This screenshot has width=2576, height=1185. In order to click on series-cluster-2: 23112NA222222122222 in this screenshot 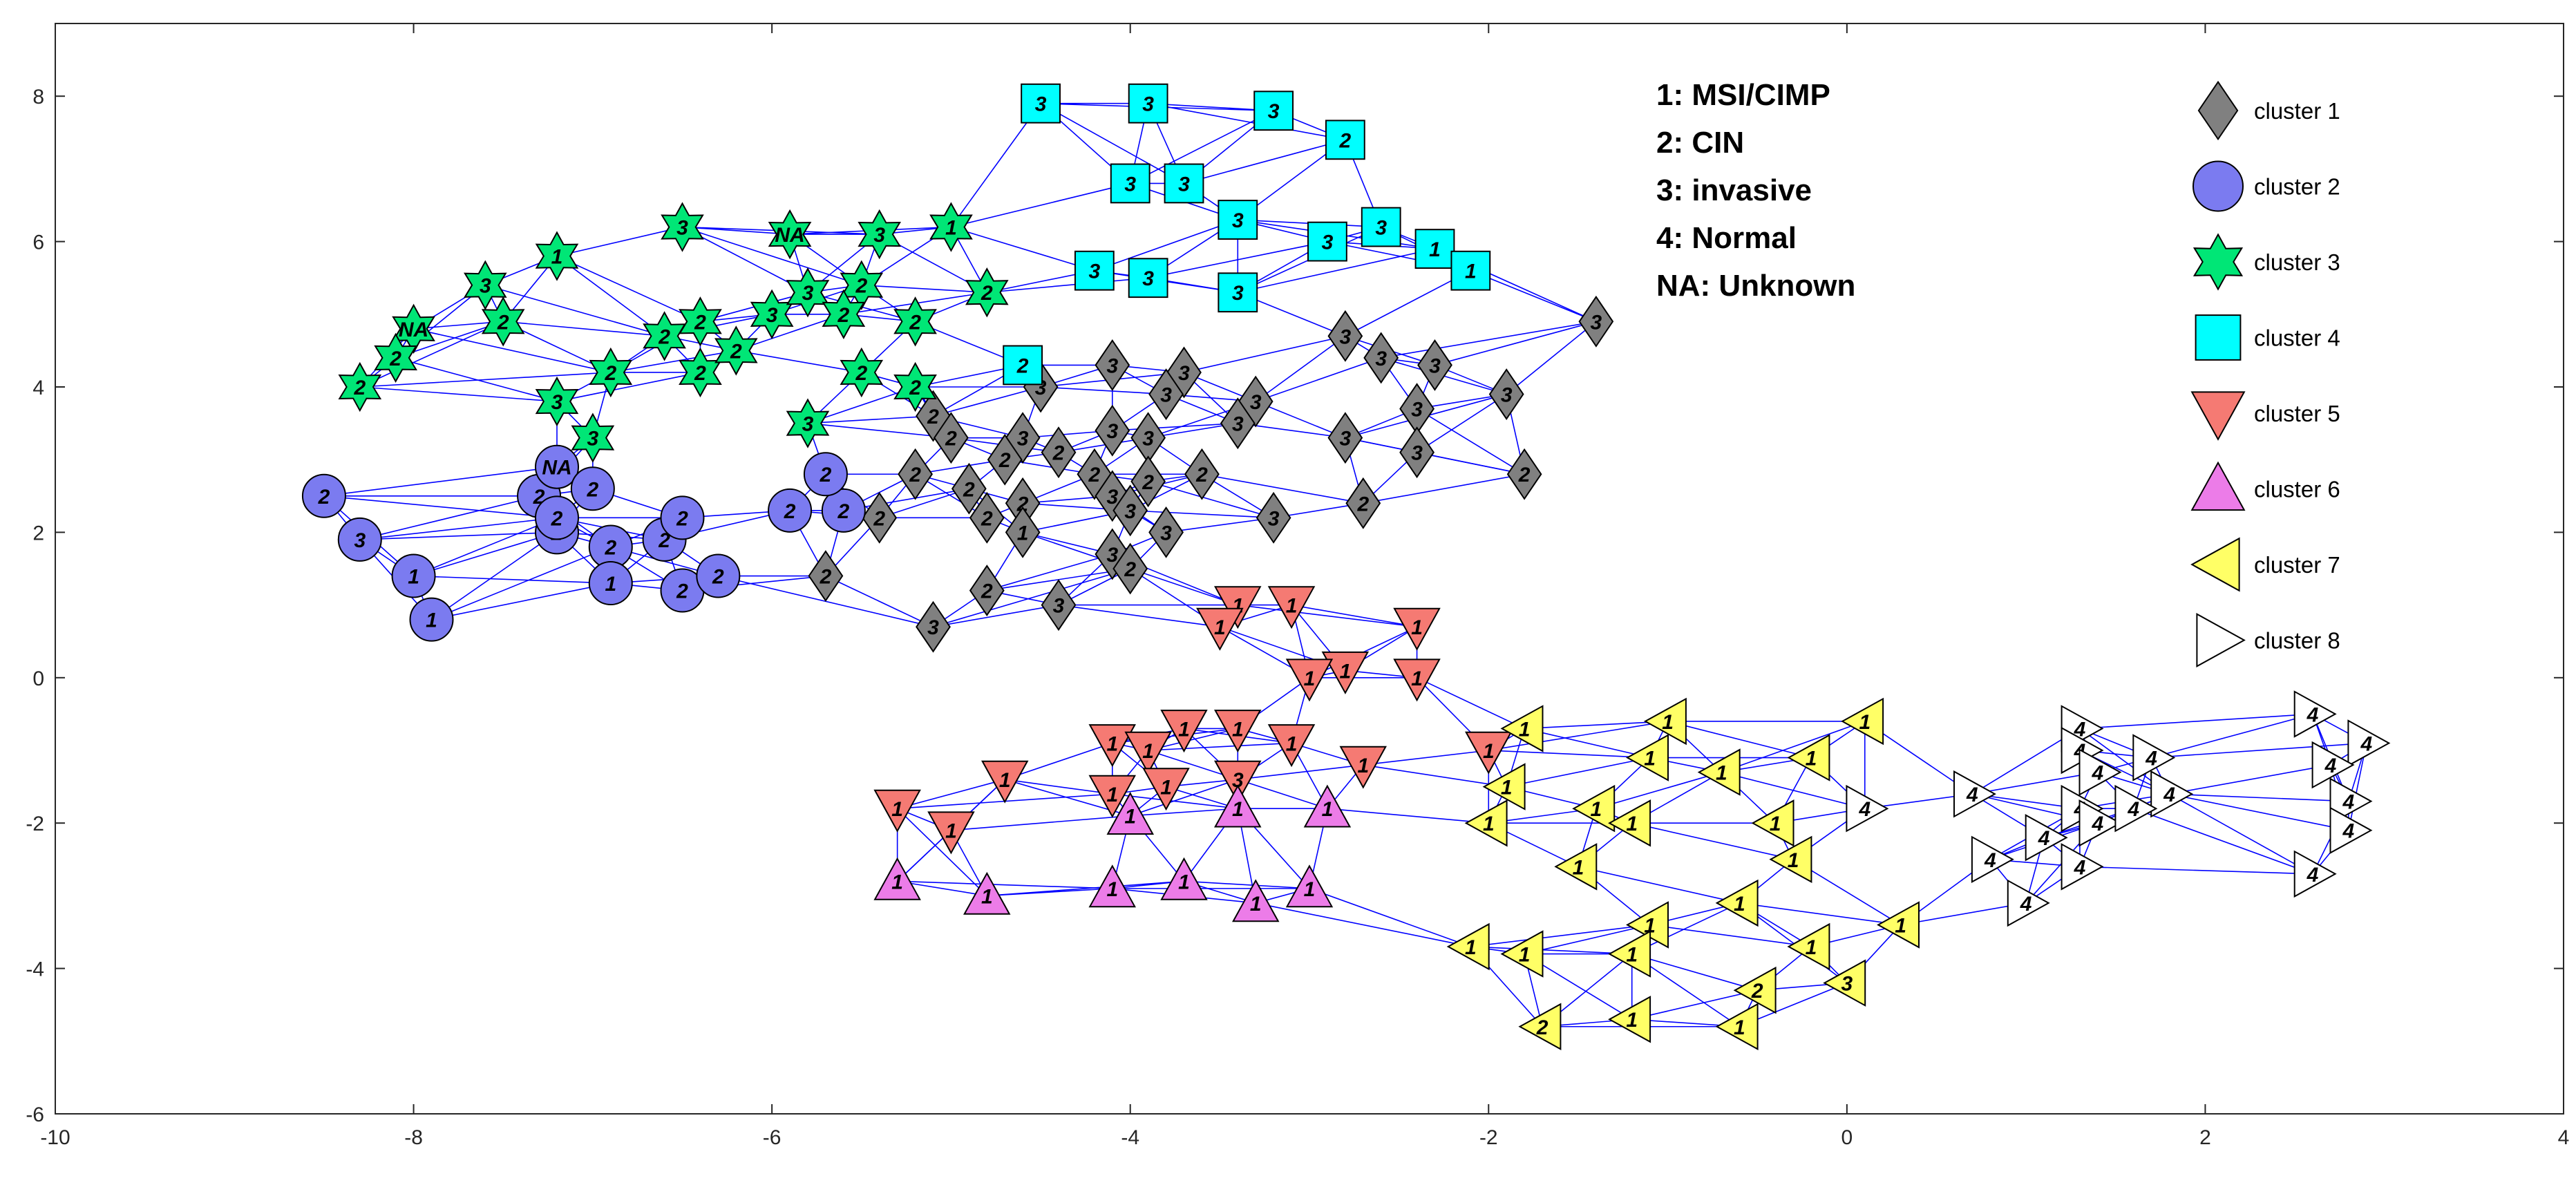, I will do `click(583, 543)`.